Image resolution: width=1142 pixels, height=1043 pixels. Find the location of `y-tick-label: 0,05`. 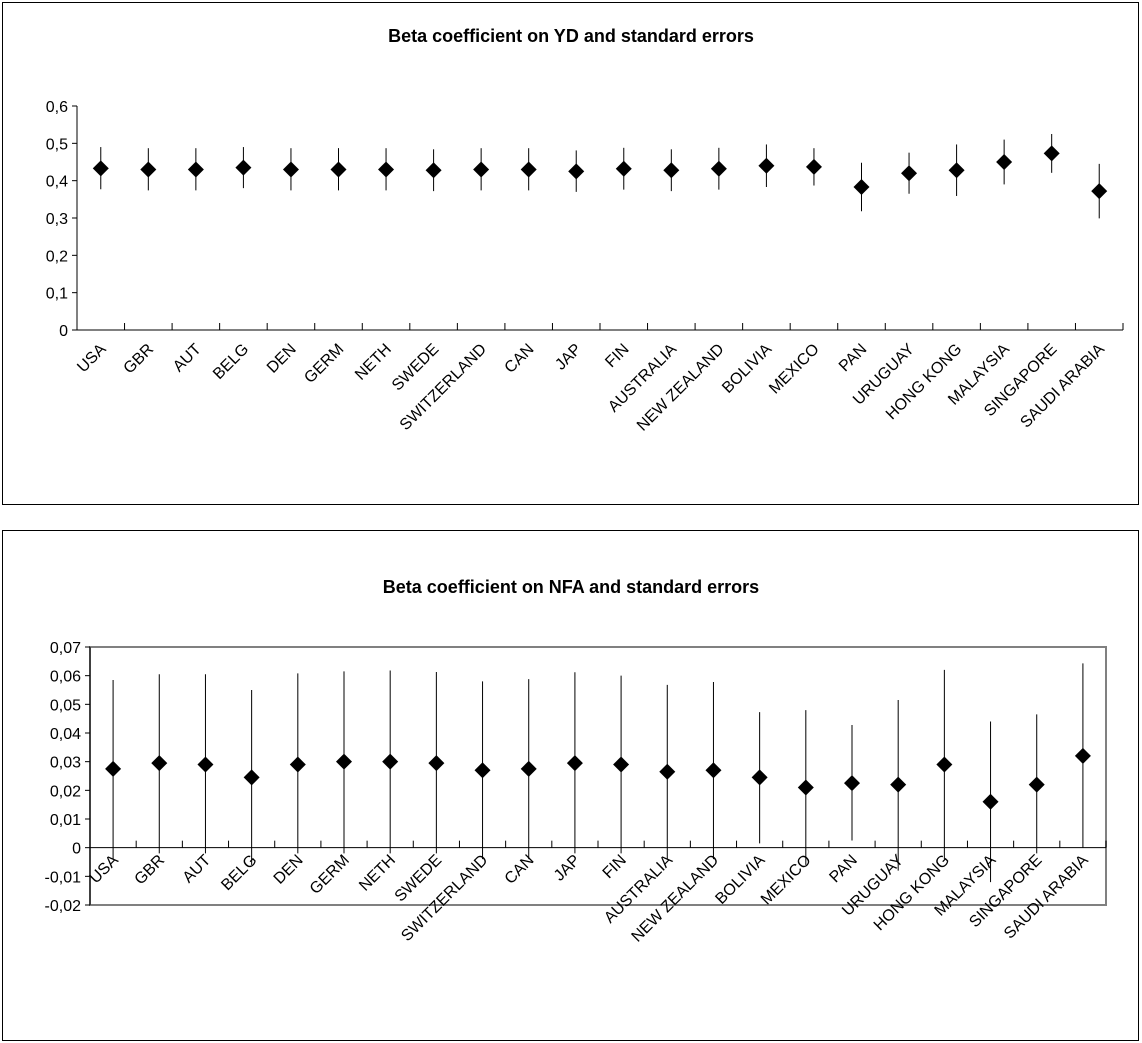

y-tick-label: 0,05 is located at coordinates (65, 705).